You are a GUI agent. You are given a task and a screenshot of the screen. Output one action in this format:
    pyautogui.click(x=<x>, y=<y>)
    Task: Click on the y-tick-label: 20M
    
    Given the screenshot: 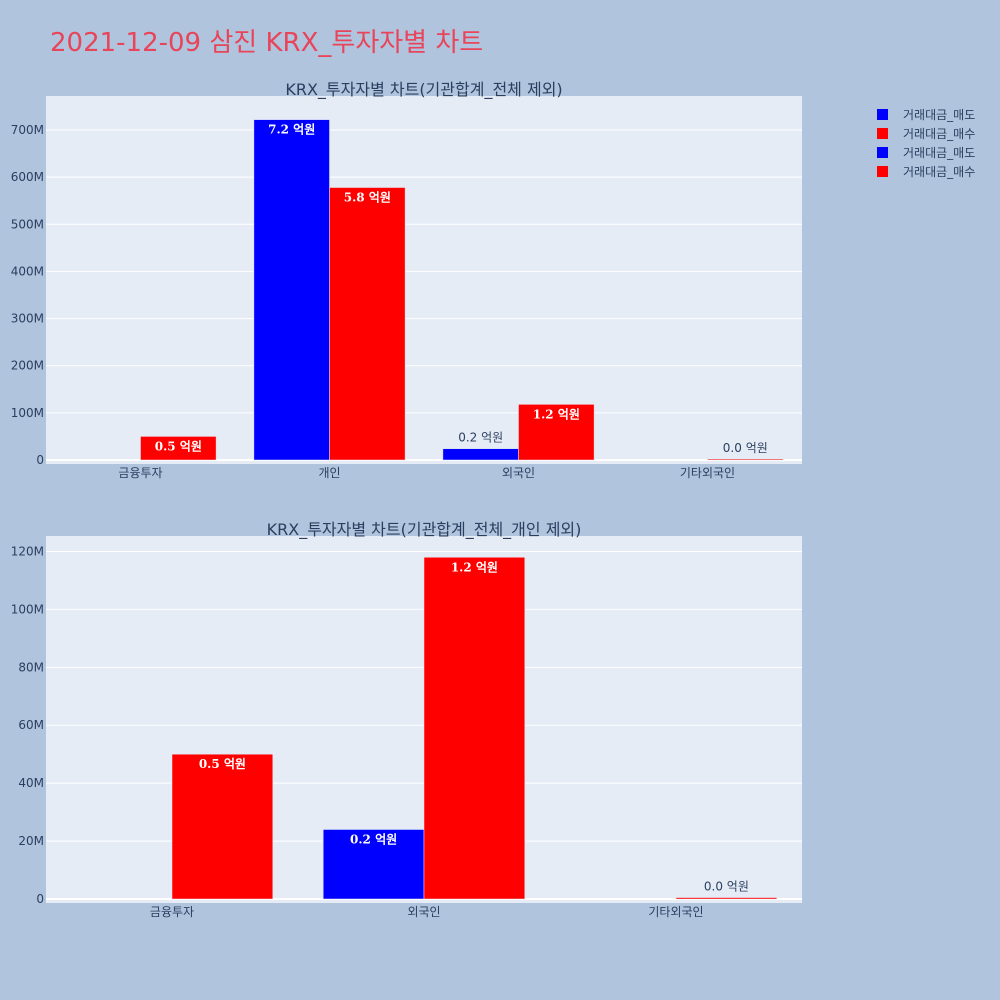 What is the action you would take?
    pyautogui.click(x=31, y=841)
    